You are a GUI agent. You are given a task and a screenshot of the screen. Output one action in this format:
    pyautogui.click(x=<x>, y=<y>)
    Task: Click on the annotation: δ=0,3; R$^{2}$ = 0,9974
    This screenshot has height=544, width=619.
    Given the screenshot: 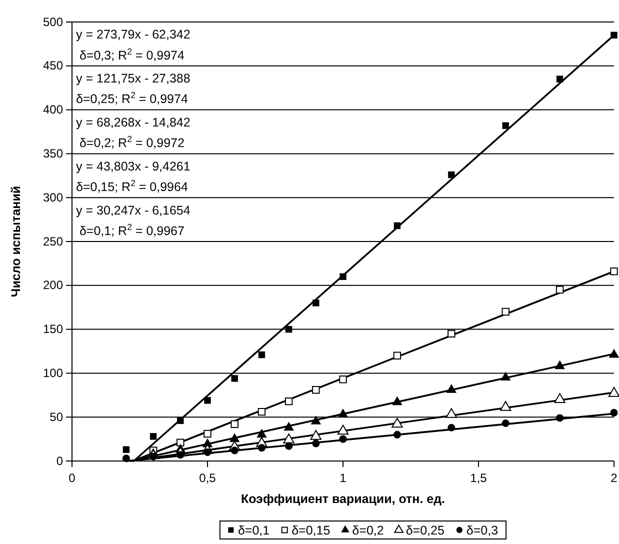 What is the action you would take?
    pyautogui.click(x=130, y=54)
    